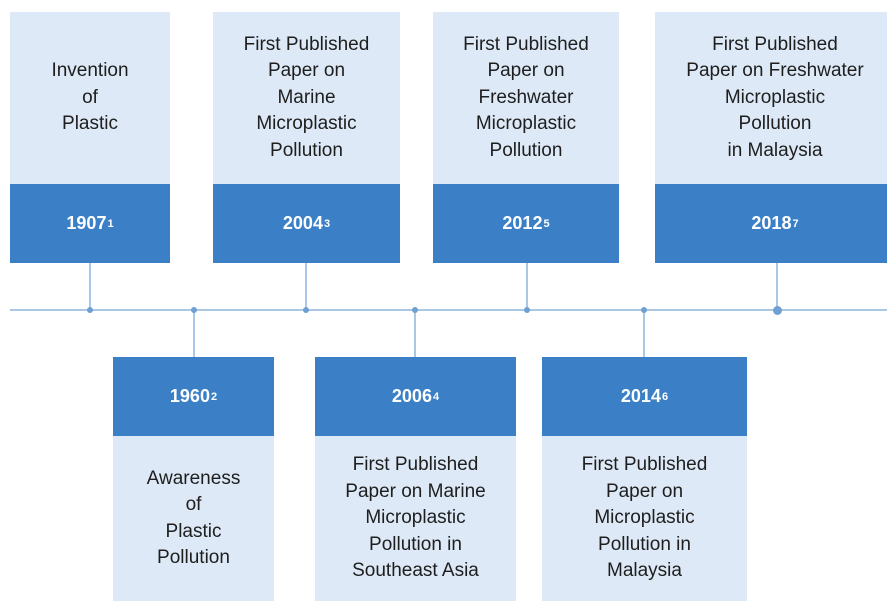  Describe the element at coordinates (775, 150) in the screenshot. I see `description-line: in Malaysia` at that location.